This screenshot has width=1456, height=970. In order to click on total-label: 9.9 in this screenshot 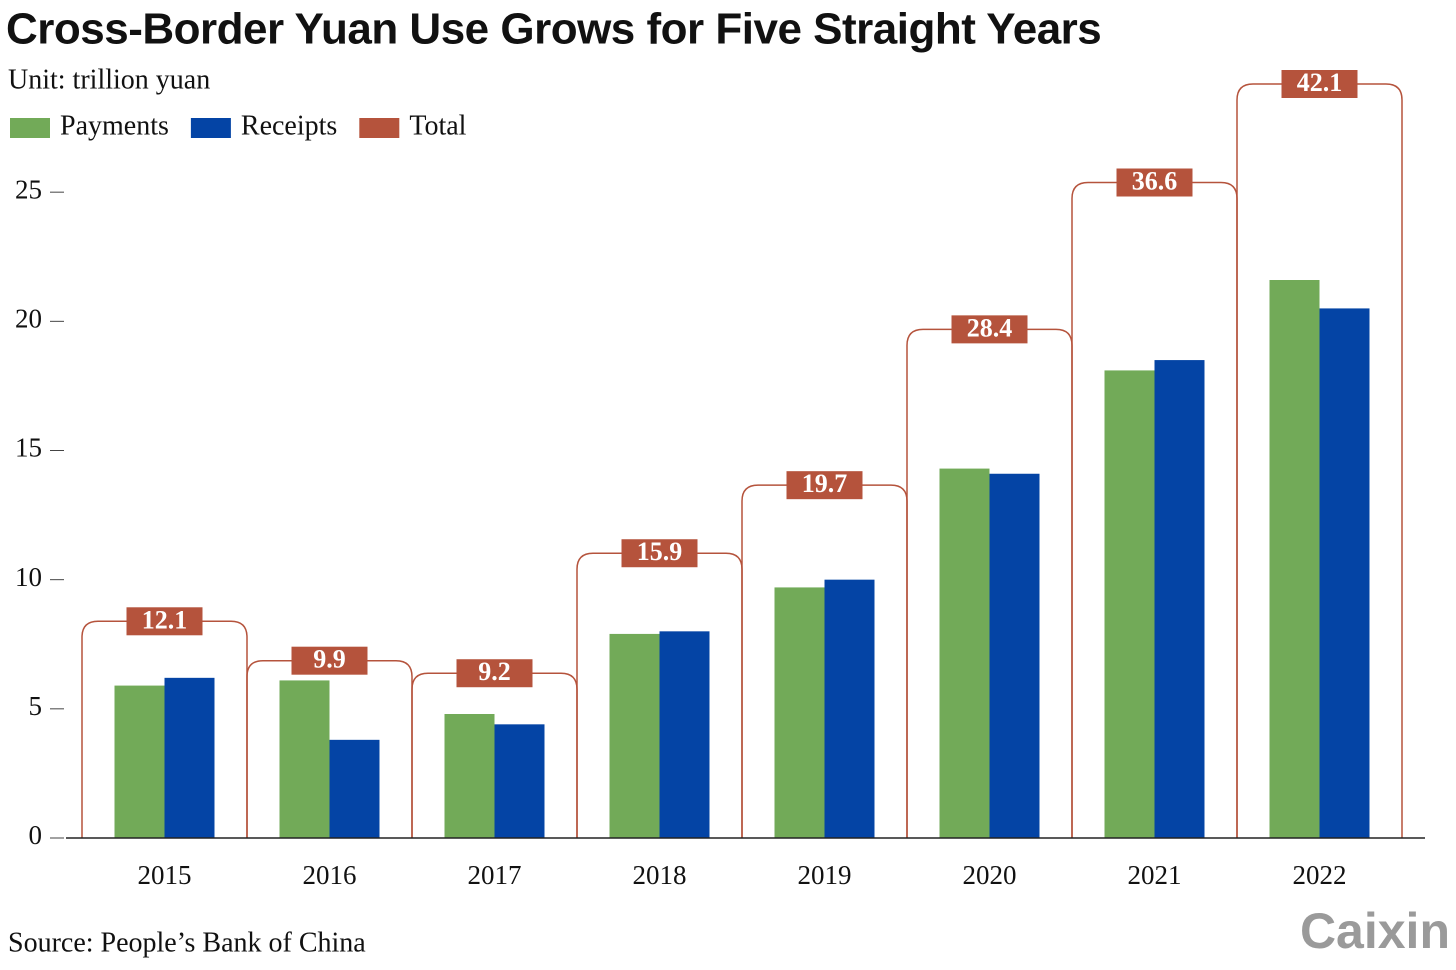, I will do `click(329, 659)`.